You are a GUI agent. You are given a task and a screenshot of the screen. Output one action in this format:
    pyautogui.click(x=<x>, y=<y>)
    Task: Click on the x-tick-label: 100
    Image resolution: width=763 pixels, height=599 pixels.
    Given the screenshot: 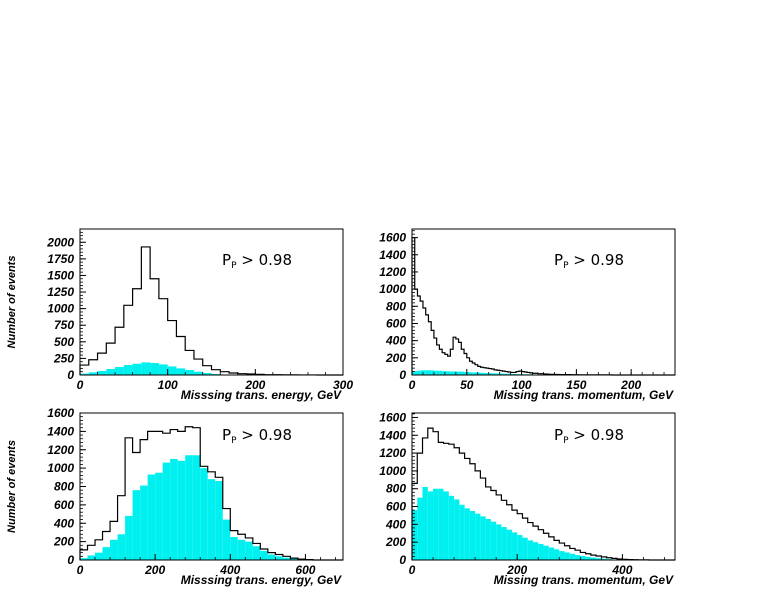 What is the action you would take?
    pyautogui.click(x=522, y=385)
    